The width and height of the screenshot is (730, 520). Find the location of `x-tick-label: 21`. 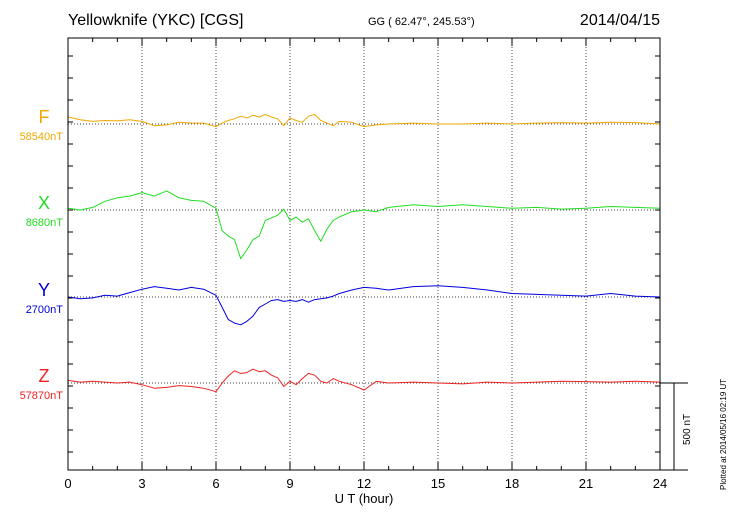

x-tick-label: 21 is located at coordinates (586, 483).